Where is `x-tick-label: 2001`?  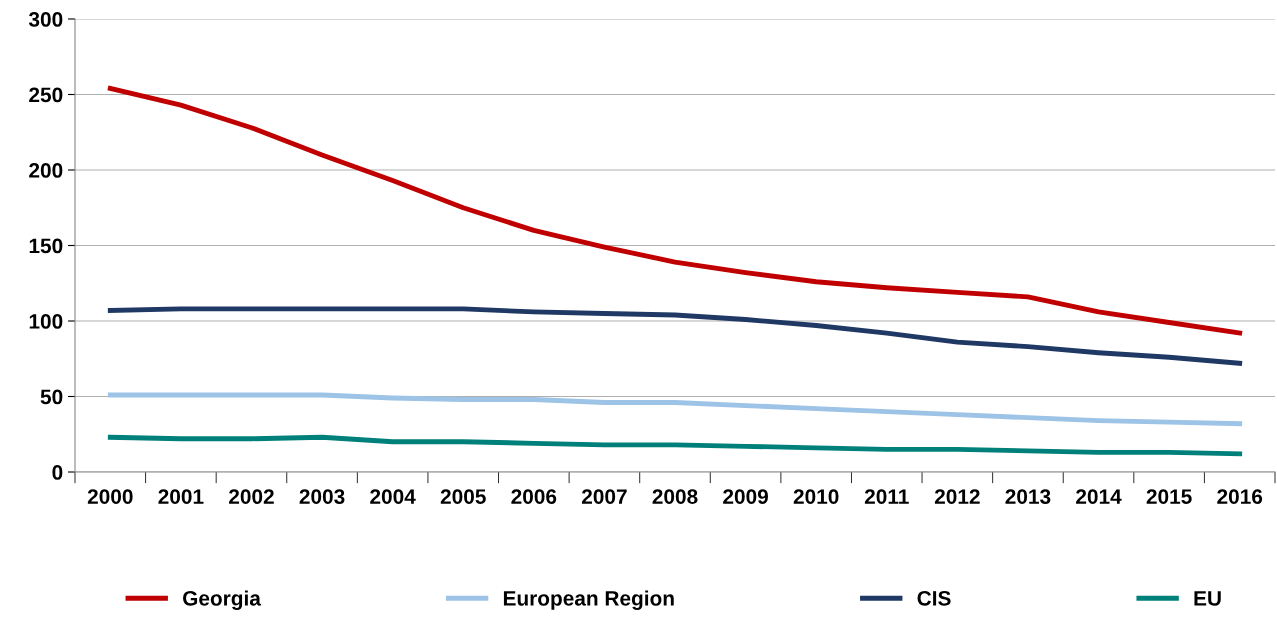 x-tick-label: 2001 is located at coordinates (181, 496).